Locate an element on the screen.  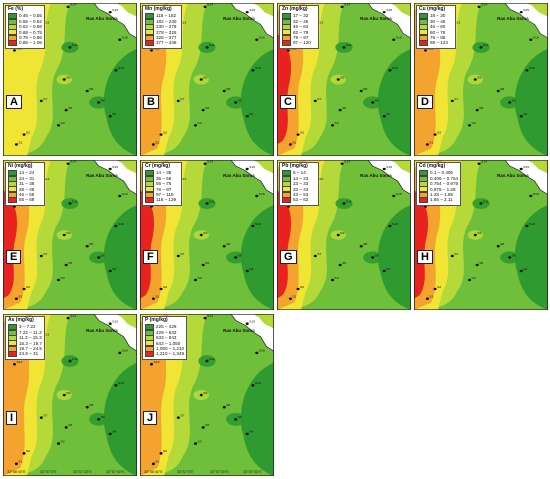
station-label: S7 is located at coordinates (45, 253).